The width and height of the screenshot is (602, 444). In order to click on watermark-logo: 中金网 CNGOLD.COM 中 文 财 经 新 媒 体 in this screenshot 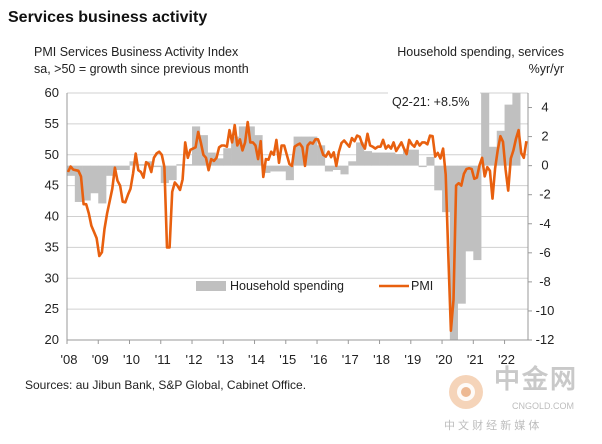, I will do `click(520, 402)`.